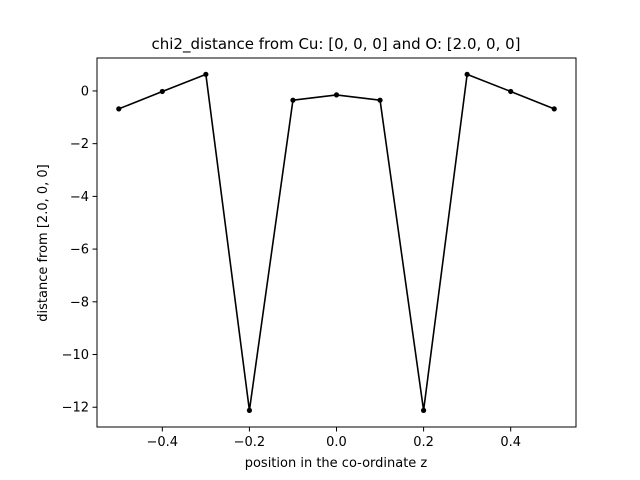 This screenshot has width=640, height=480. I want to click on y-axis-label: distance from [2.0, 0, 0], so click(43, 243).